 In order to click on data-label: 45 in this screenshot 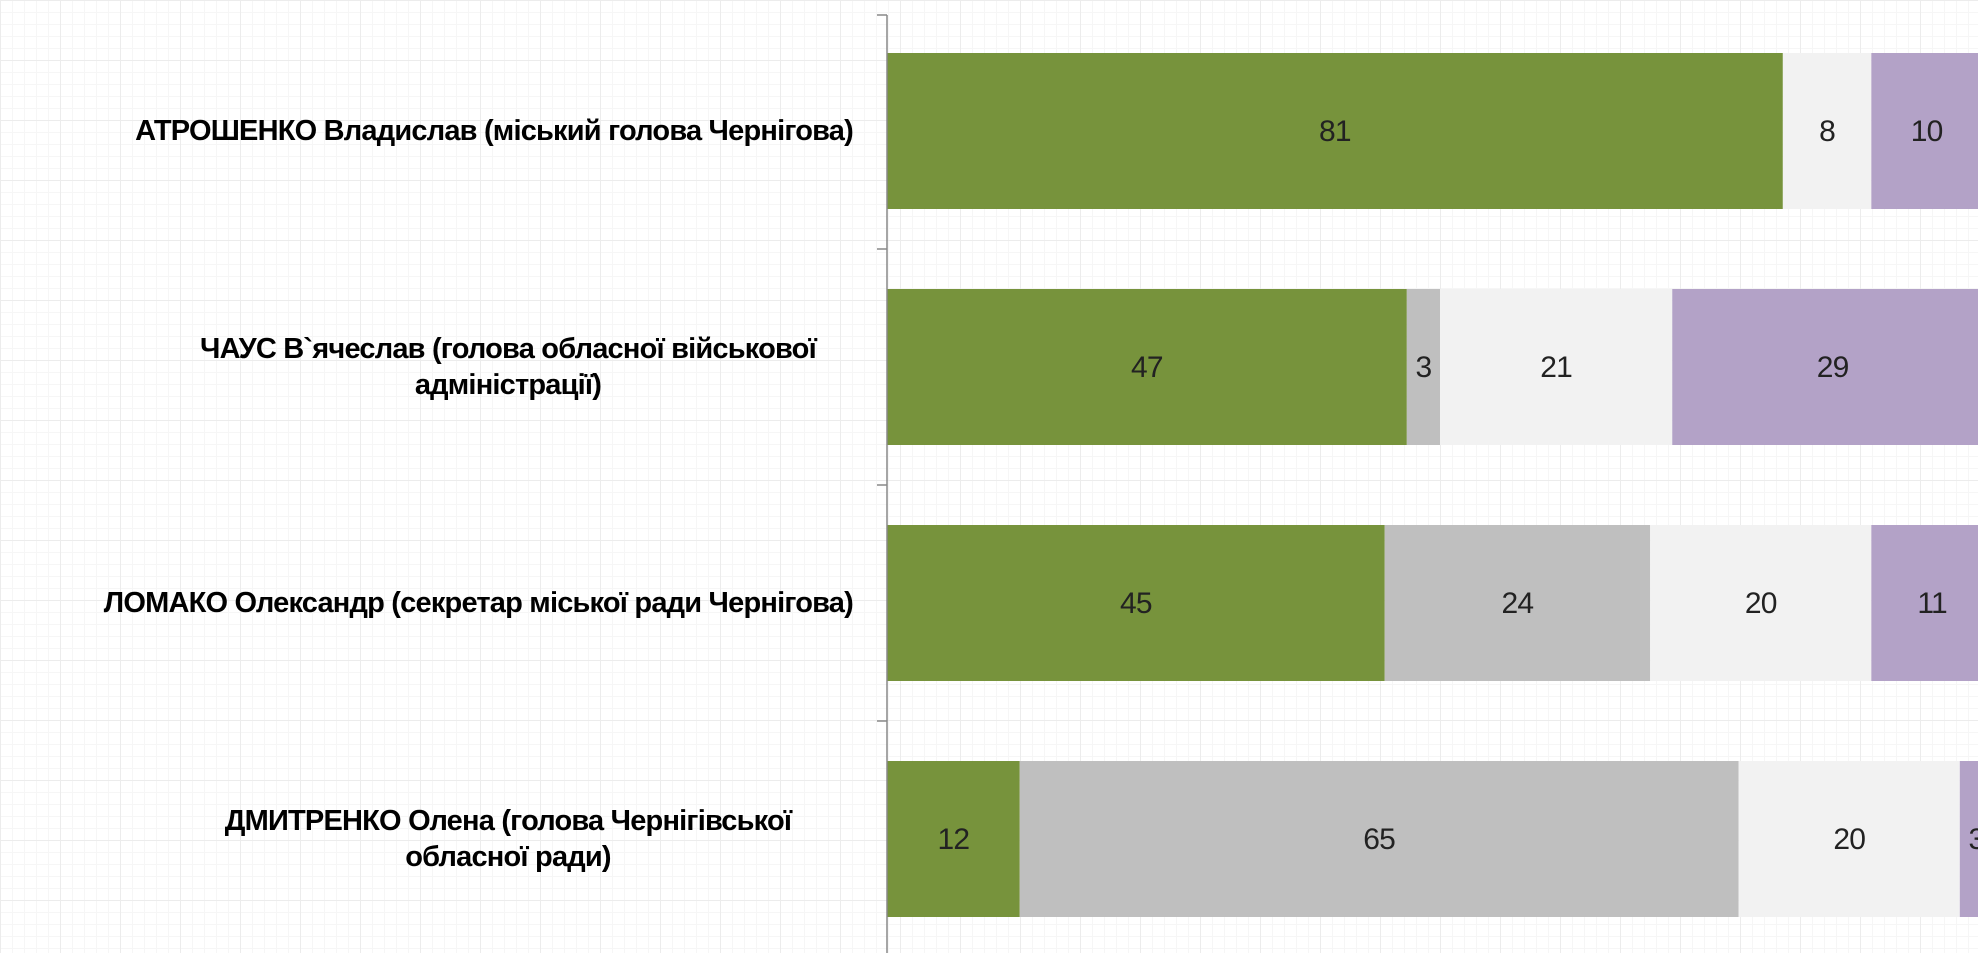, I will do `click(1136, 603)`.